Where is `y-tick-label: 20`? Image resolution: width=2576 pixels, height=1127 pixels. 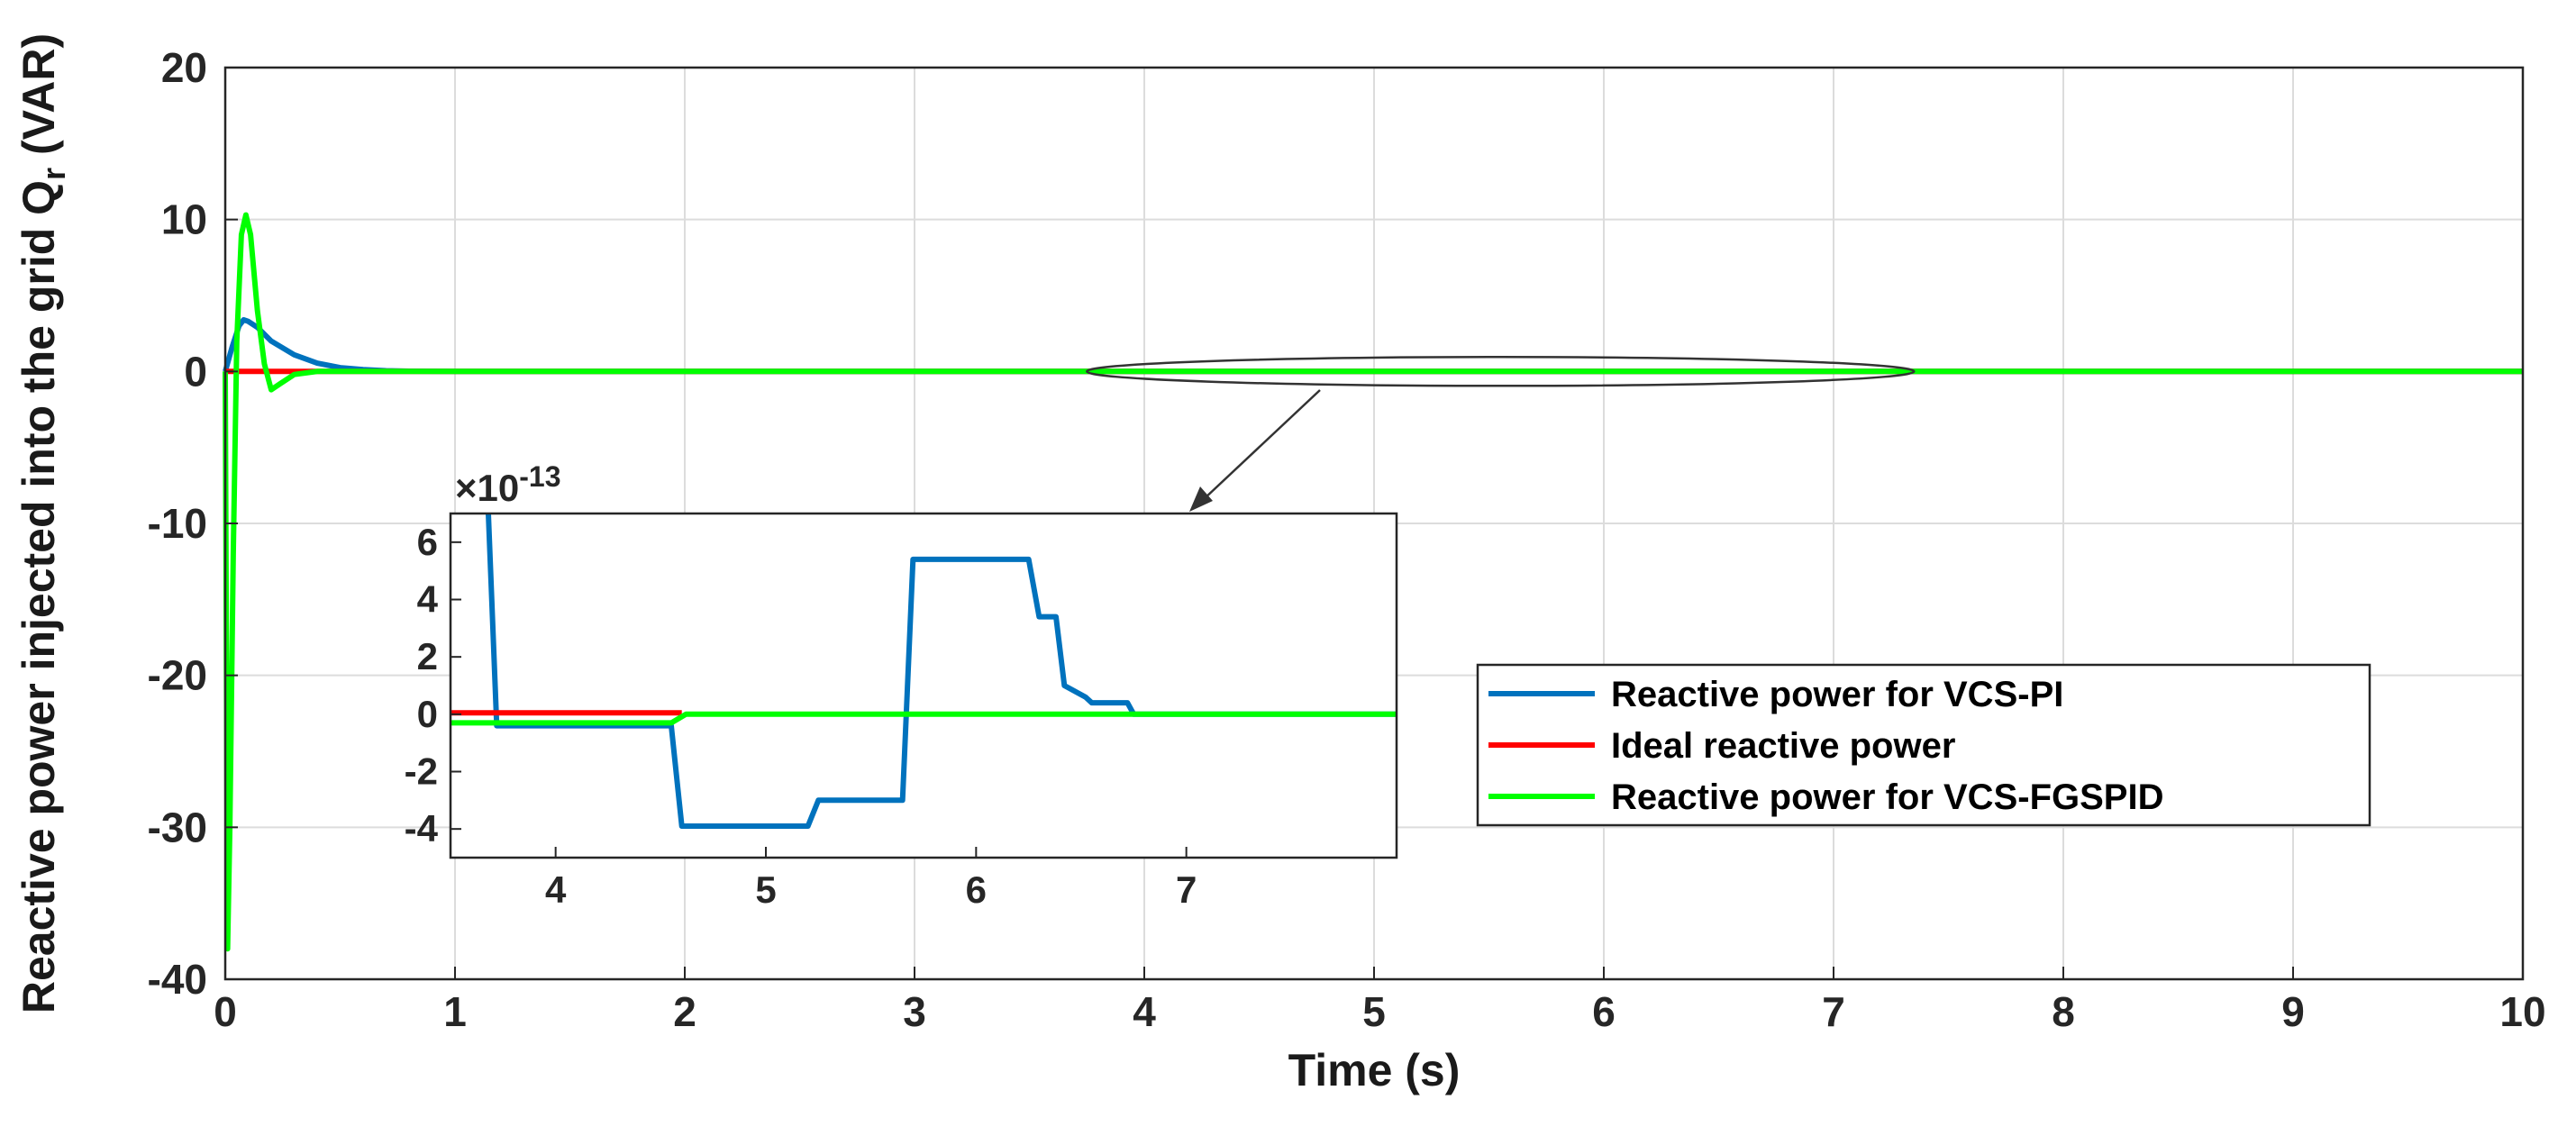
y-tick-label: 20 is located at coordinates (184, 67).